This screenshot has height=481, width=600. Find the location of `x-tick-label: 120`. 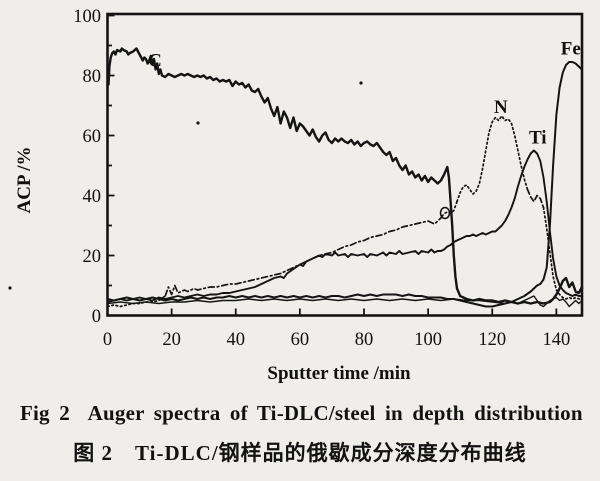

x-tick-label: 120 is located at coordinates (492, 340).